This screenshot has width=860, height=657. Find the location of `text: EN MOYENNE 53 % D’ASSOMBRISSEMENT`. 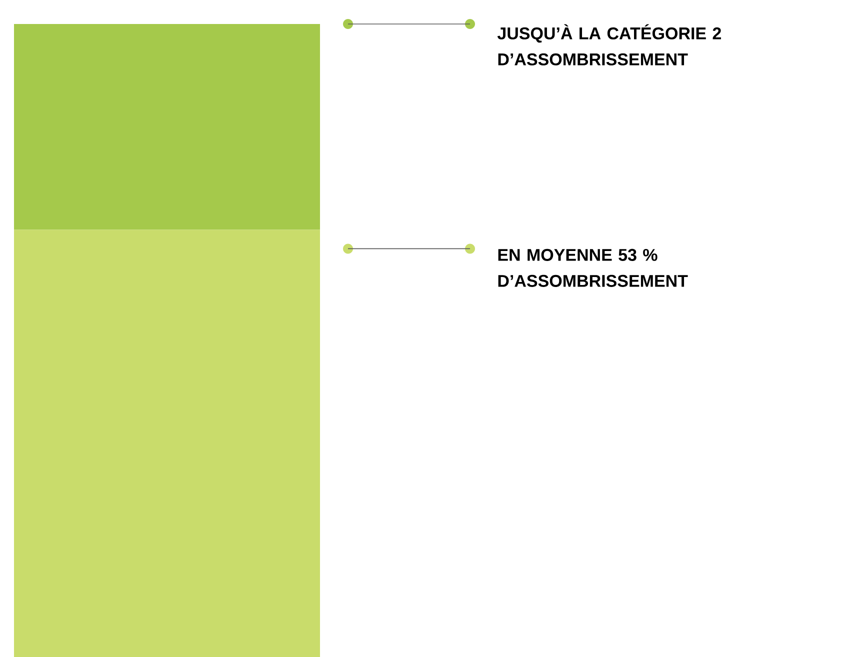

text: EN MOYENNE 53 % D’ASSOMBRISSEMENT is located at coordinates (593, 267).